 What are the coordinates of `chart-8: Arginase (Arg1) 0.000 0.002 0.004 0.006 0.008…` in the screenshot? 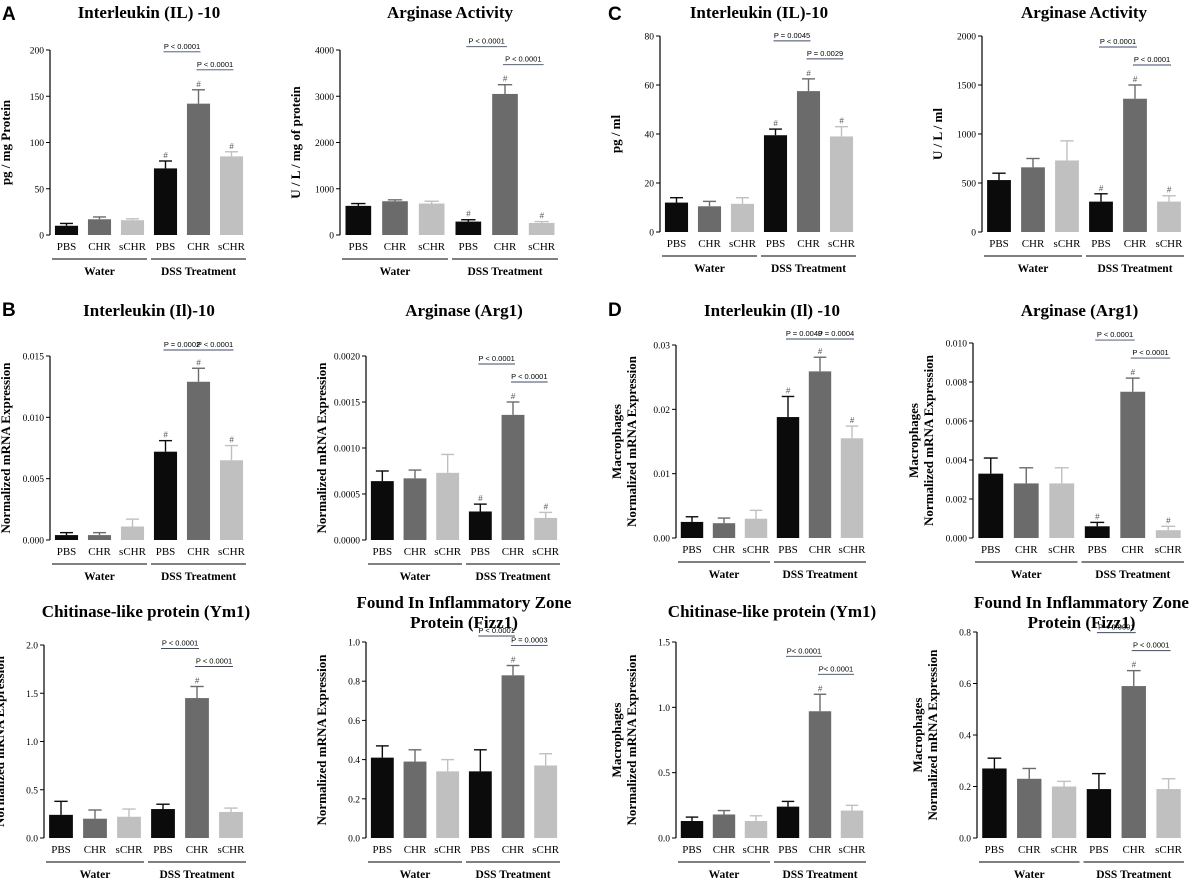 It's located at (1045, 441).